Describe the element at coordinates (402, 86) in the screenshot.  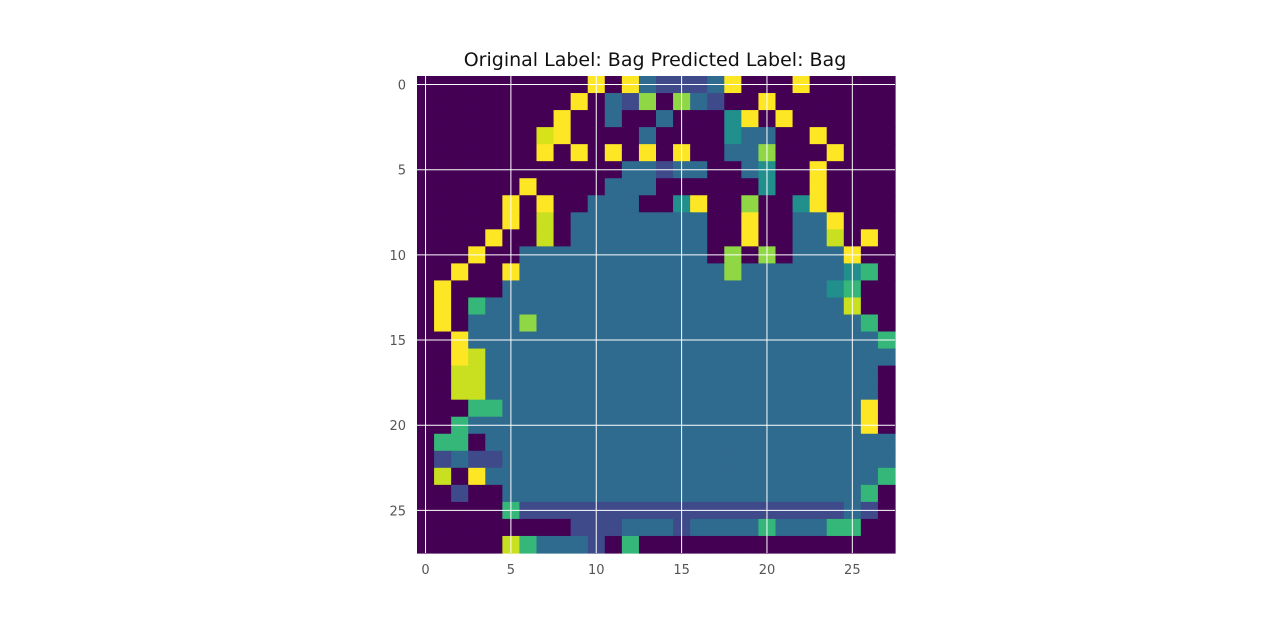
I see `y-tick-label: 0` at that location.